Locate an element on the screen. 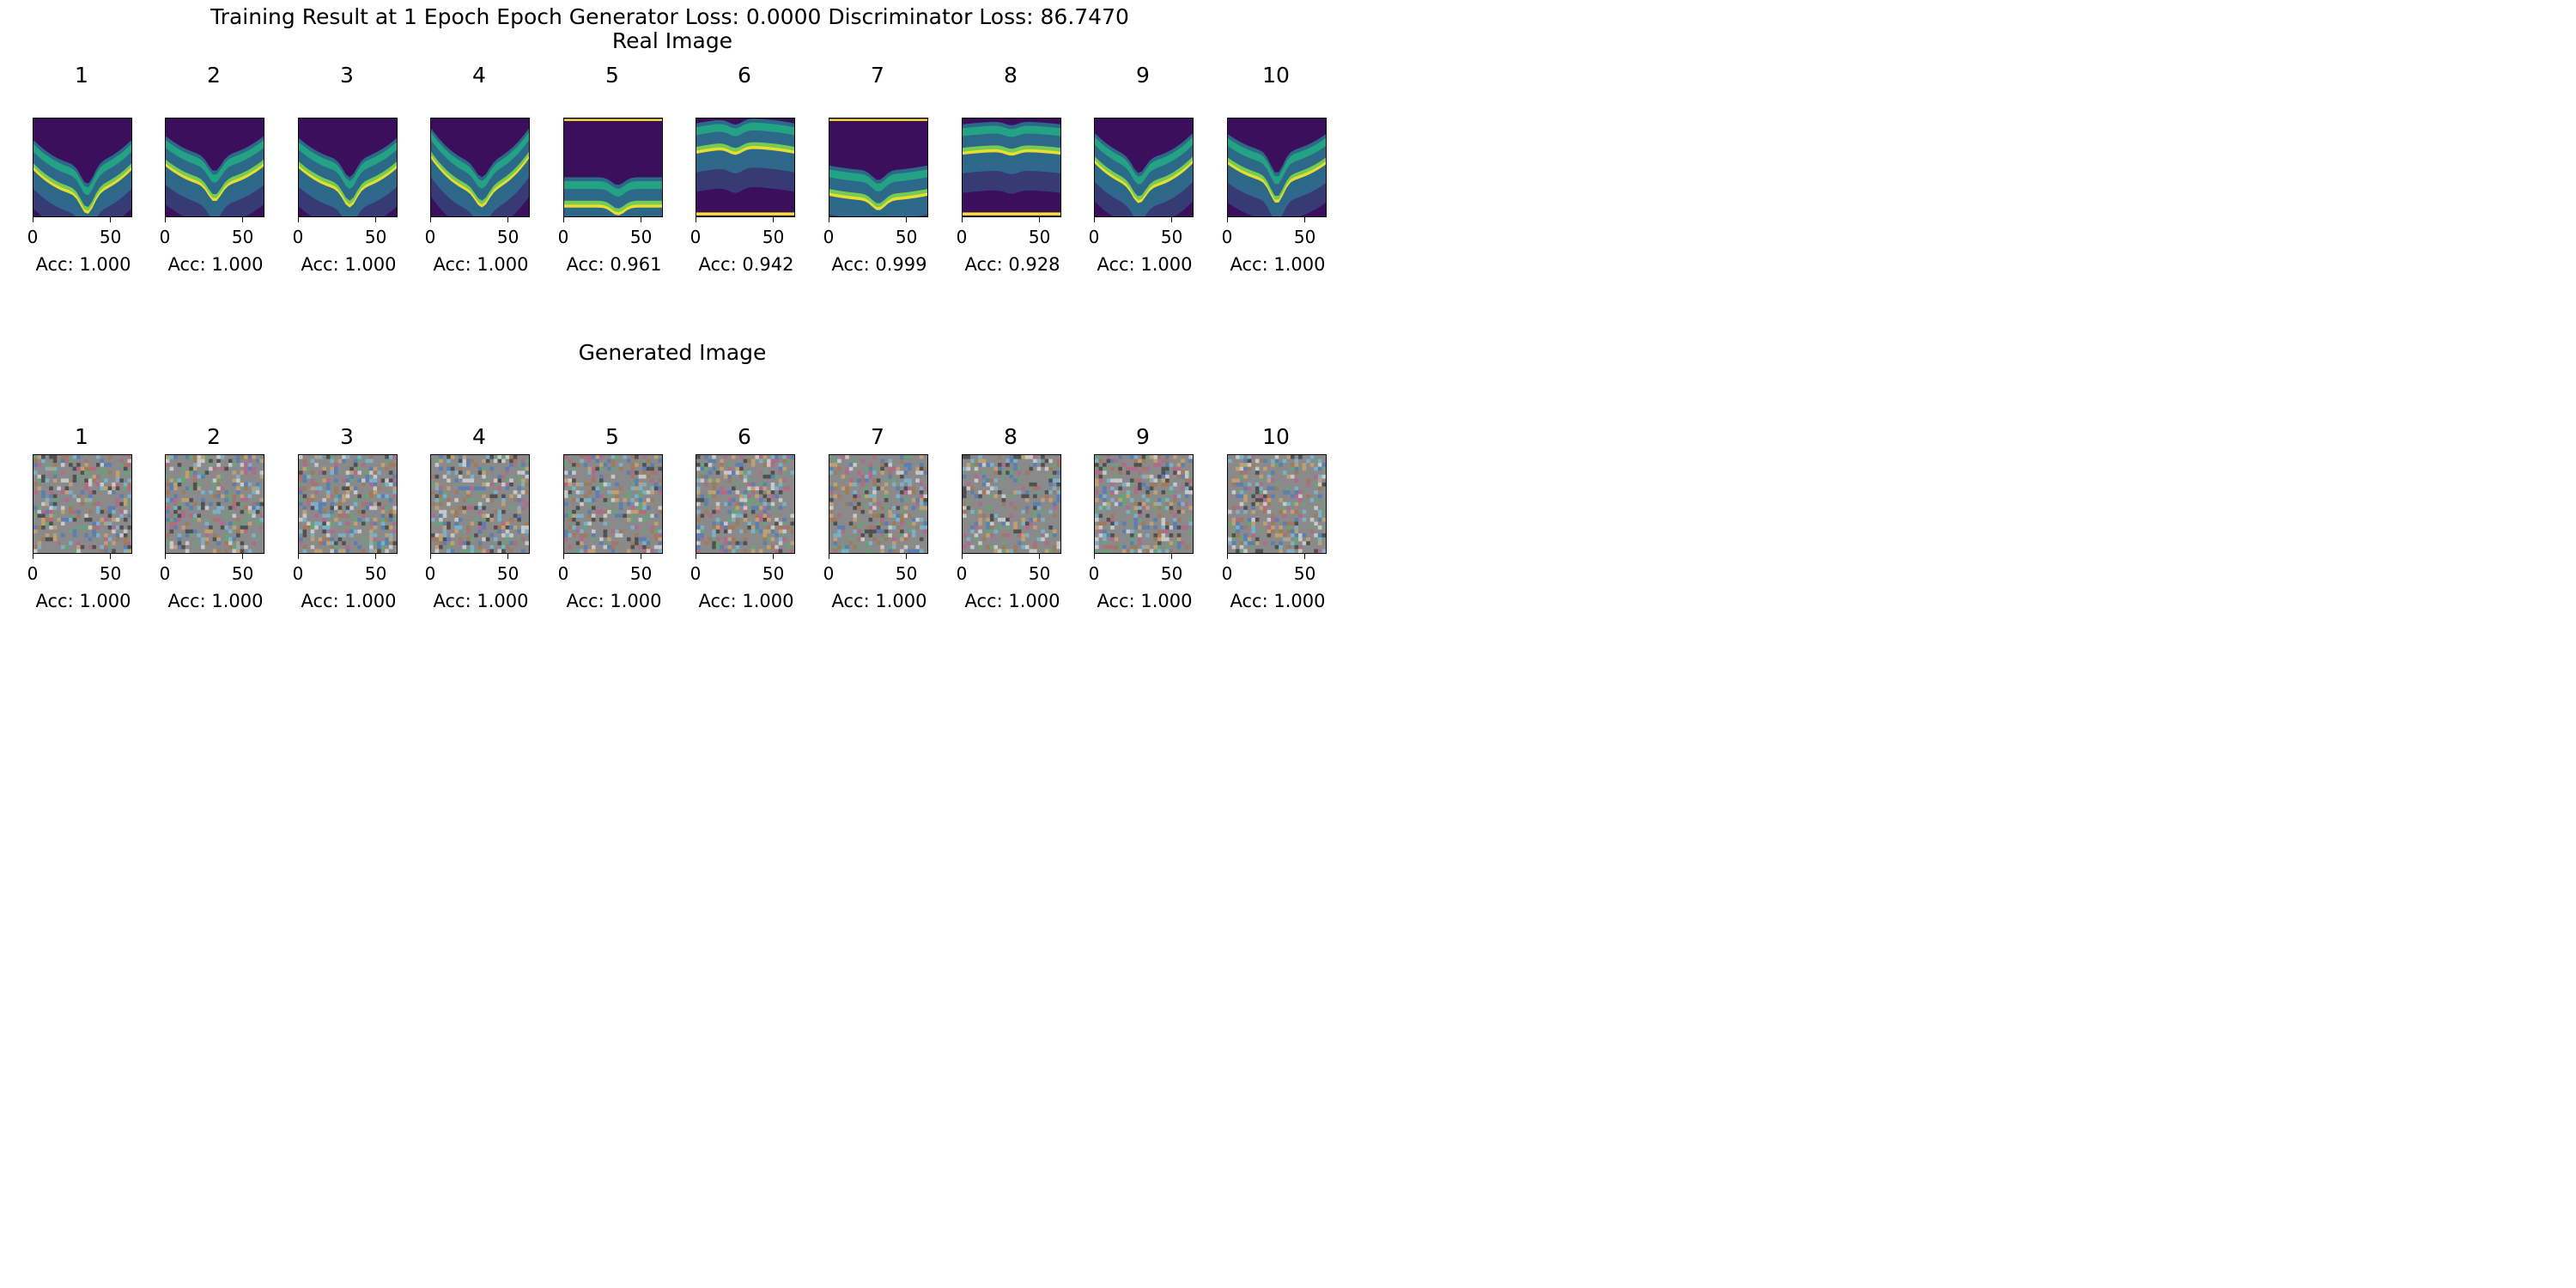 The height and width of the screenshot is (1288, 2576). panel-number: 2 is located at coordinates (214, 75).